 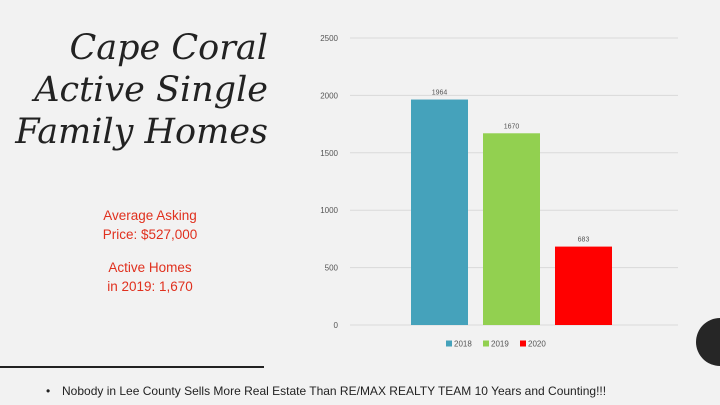 I want to click on data-label-2019: 1670, so click(x=512, y=126).